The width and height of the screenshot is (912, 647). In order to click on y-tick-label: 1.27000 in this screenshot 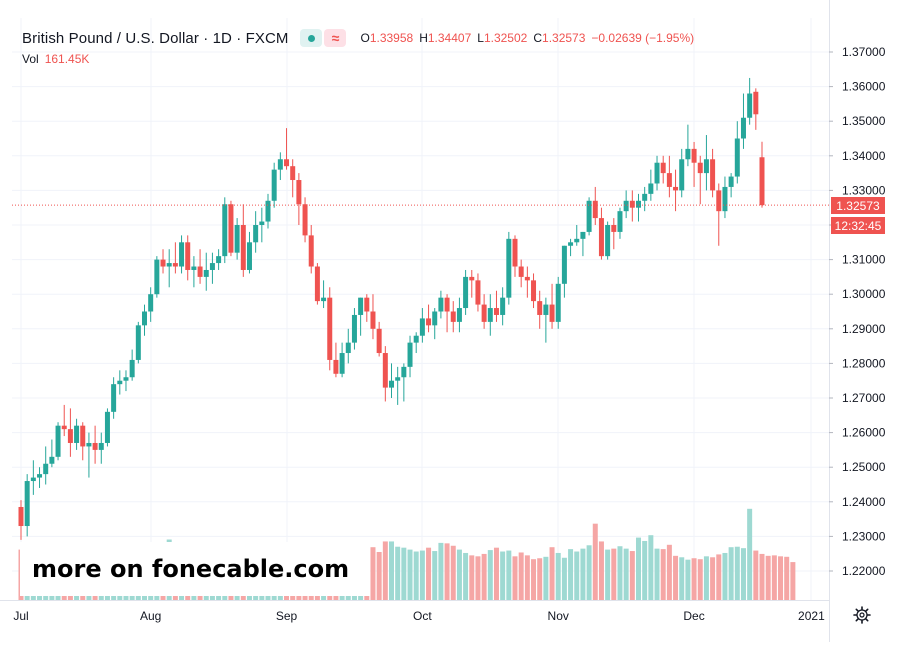, I will do `click(864, 398)`.